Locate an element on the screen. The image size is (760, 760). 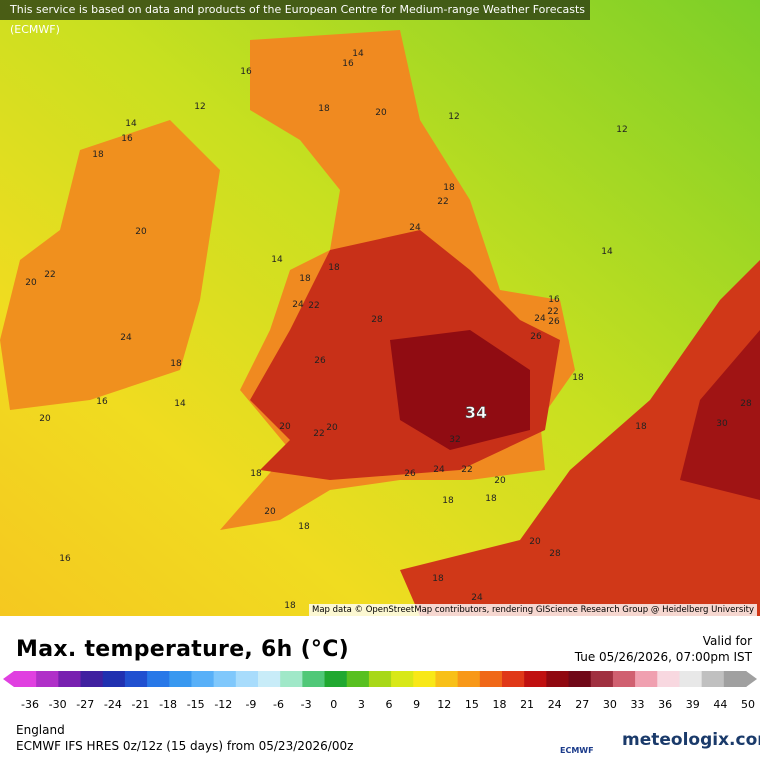
tick-label: 18 is located at coordinates (499, 704).